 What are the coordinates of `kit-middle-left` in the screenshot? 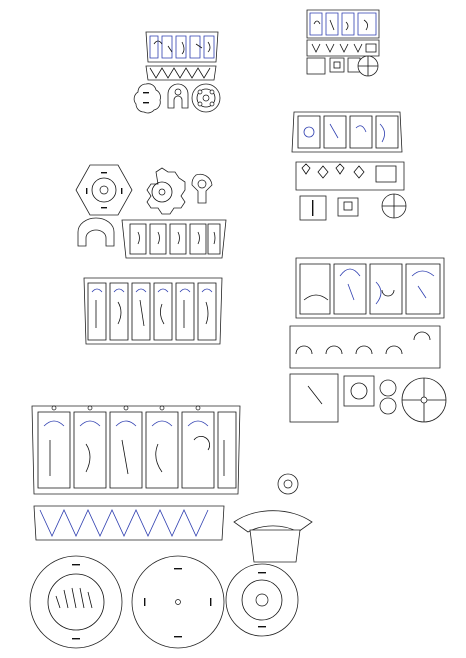 It's located at (151, 211).